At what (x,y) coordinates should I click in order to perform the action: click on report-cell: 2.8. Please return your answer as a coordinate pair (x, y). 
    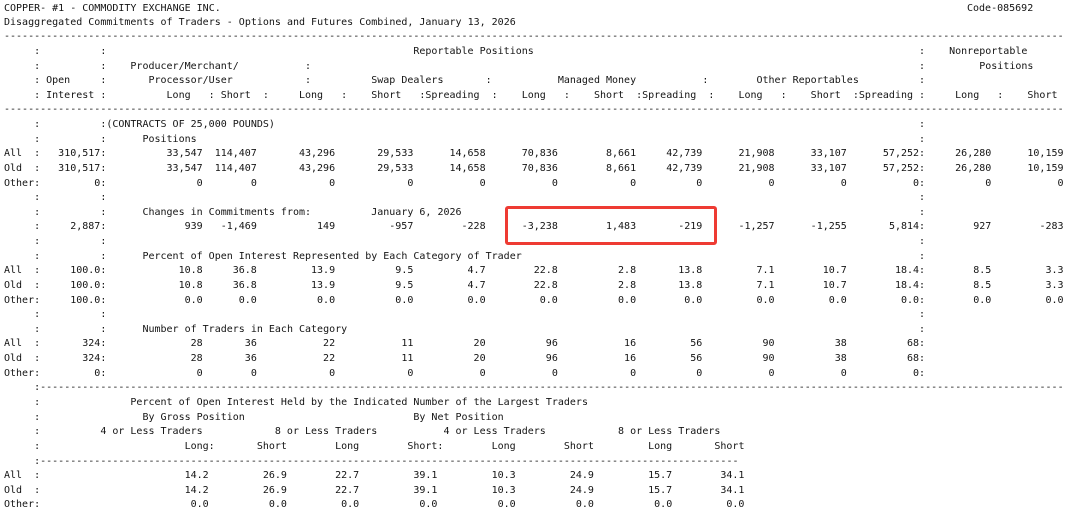
    Looking at the image, I should click on (627, 271).